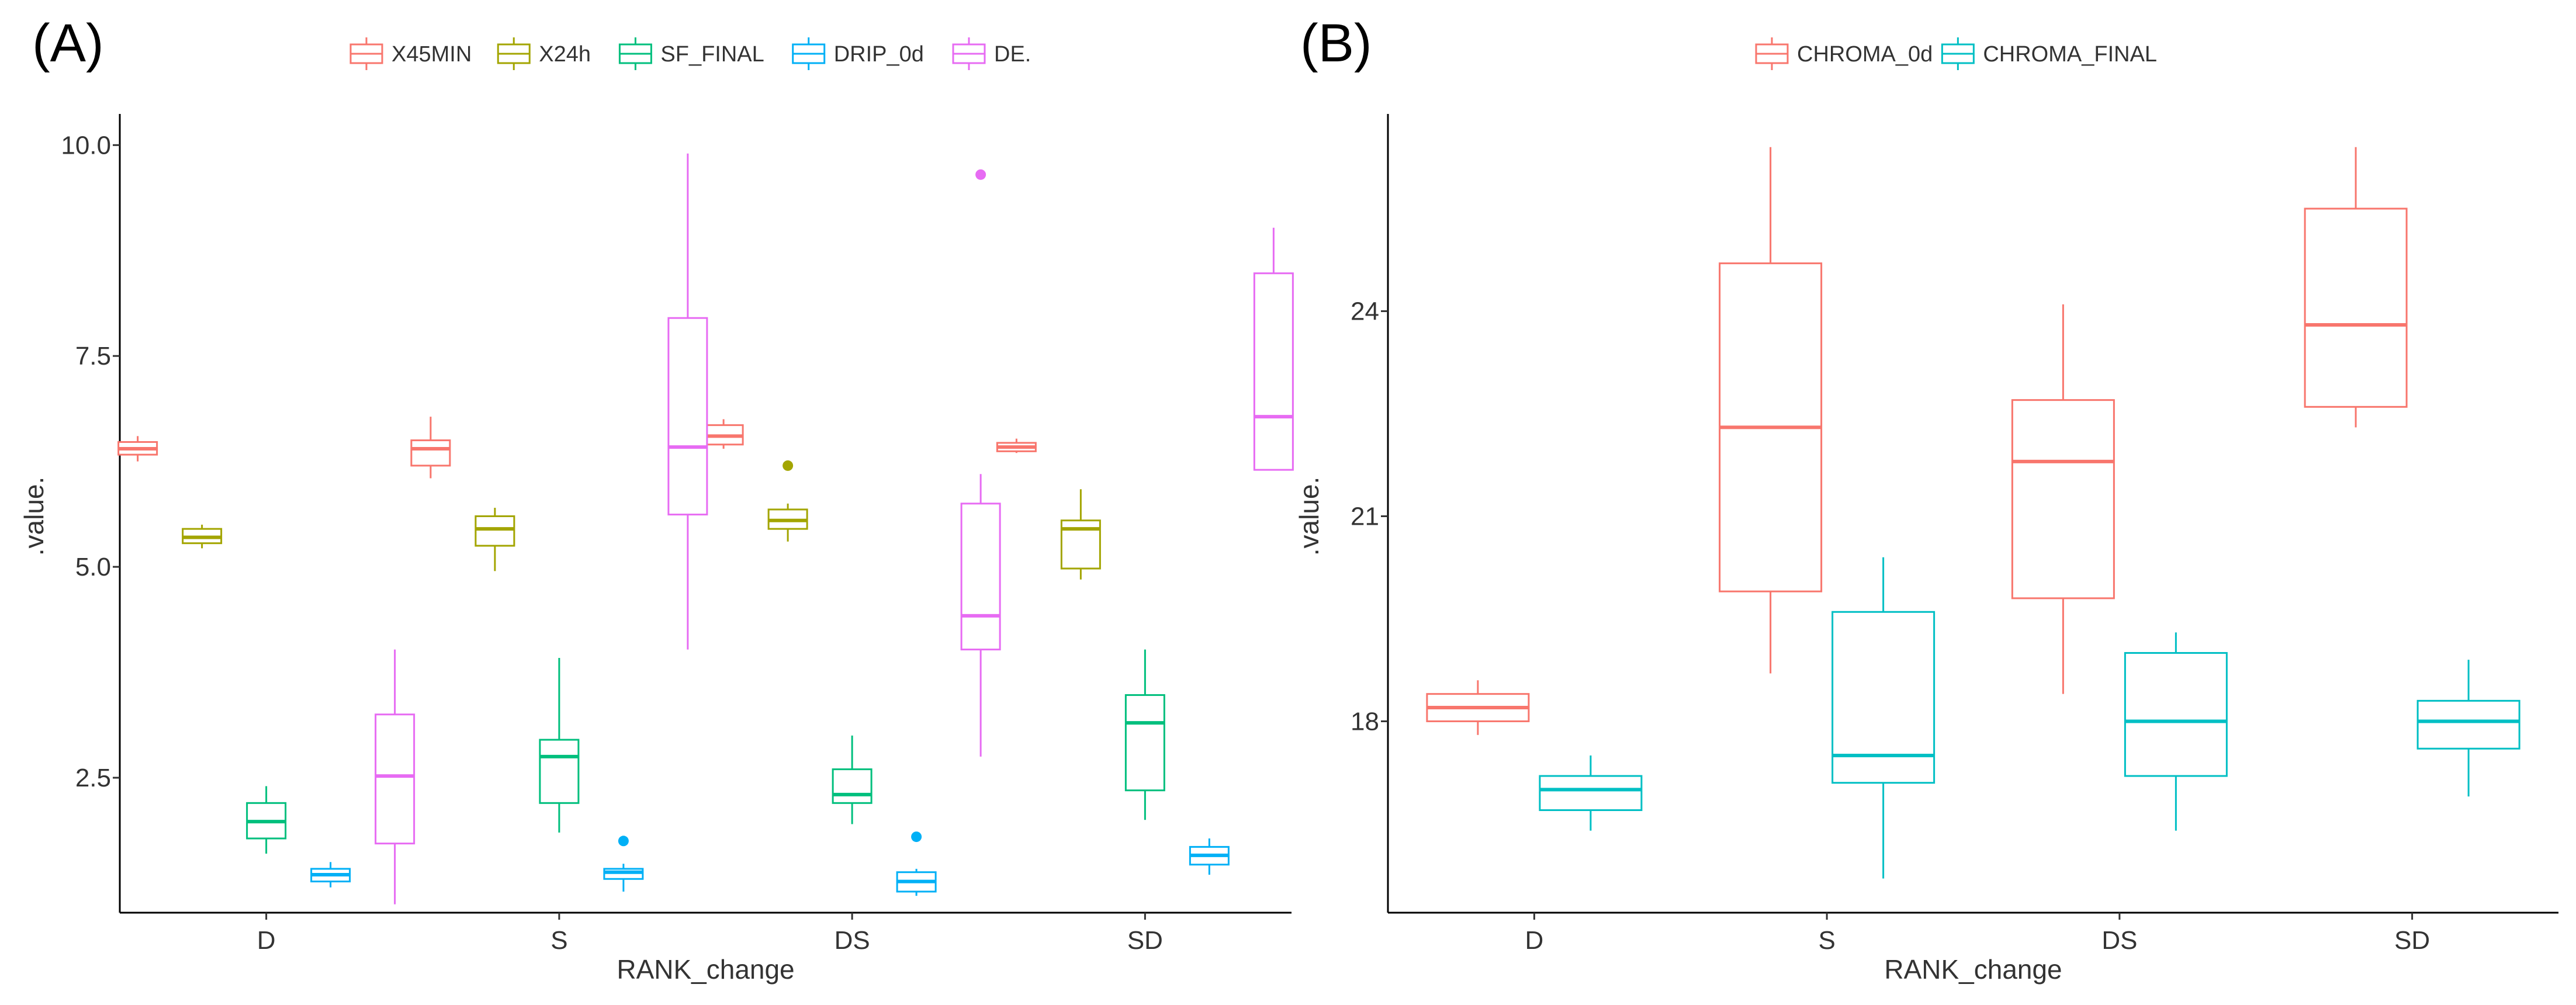 This screenshot has width=2576, height=1005. I want to click on box-SF_FINAL-S, so click(559, 771).